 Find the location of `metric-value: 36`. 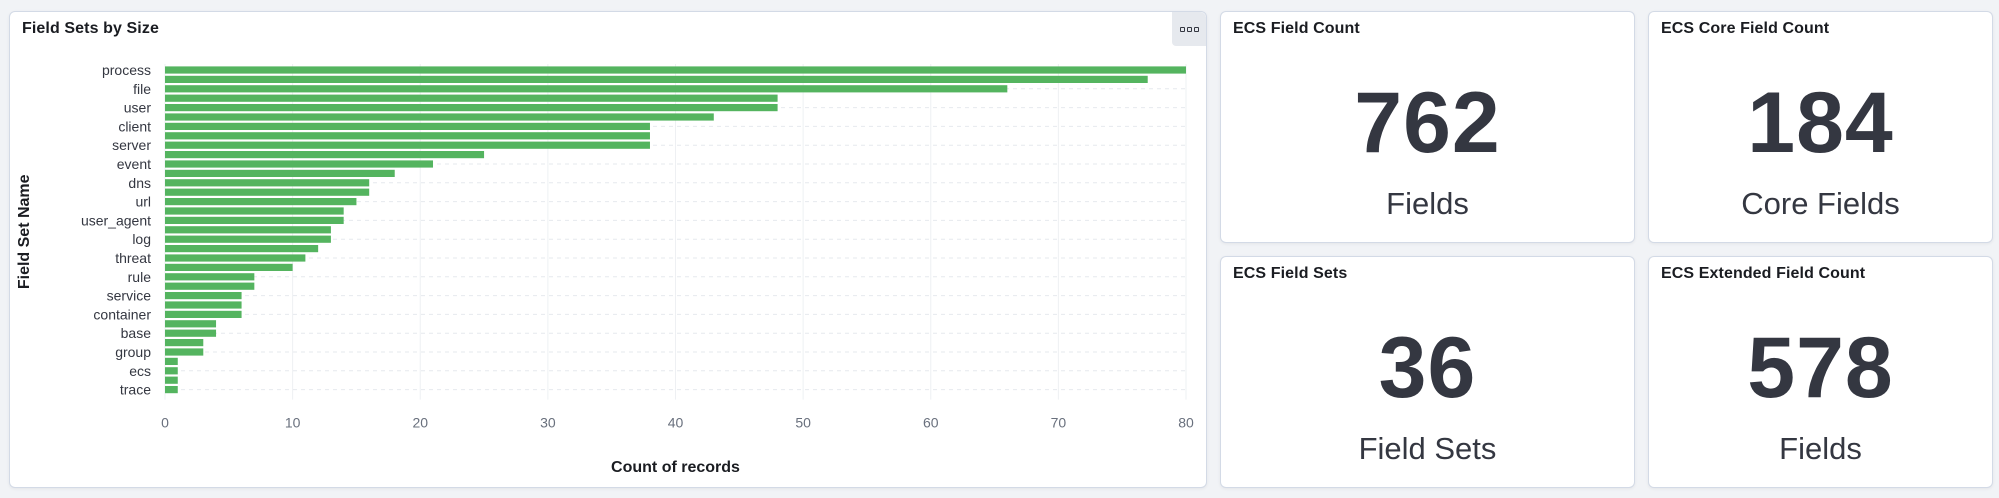

metric-value: 36 is located at coordinates (1427, 368).